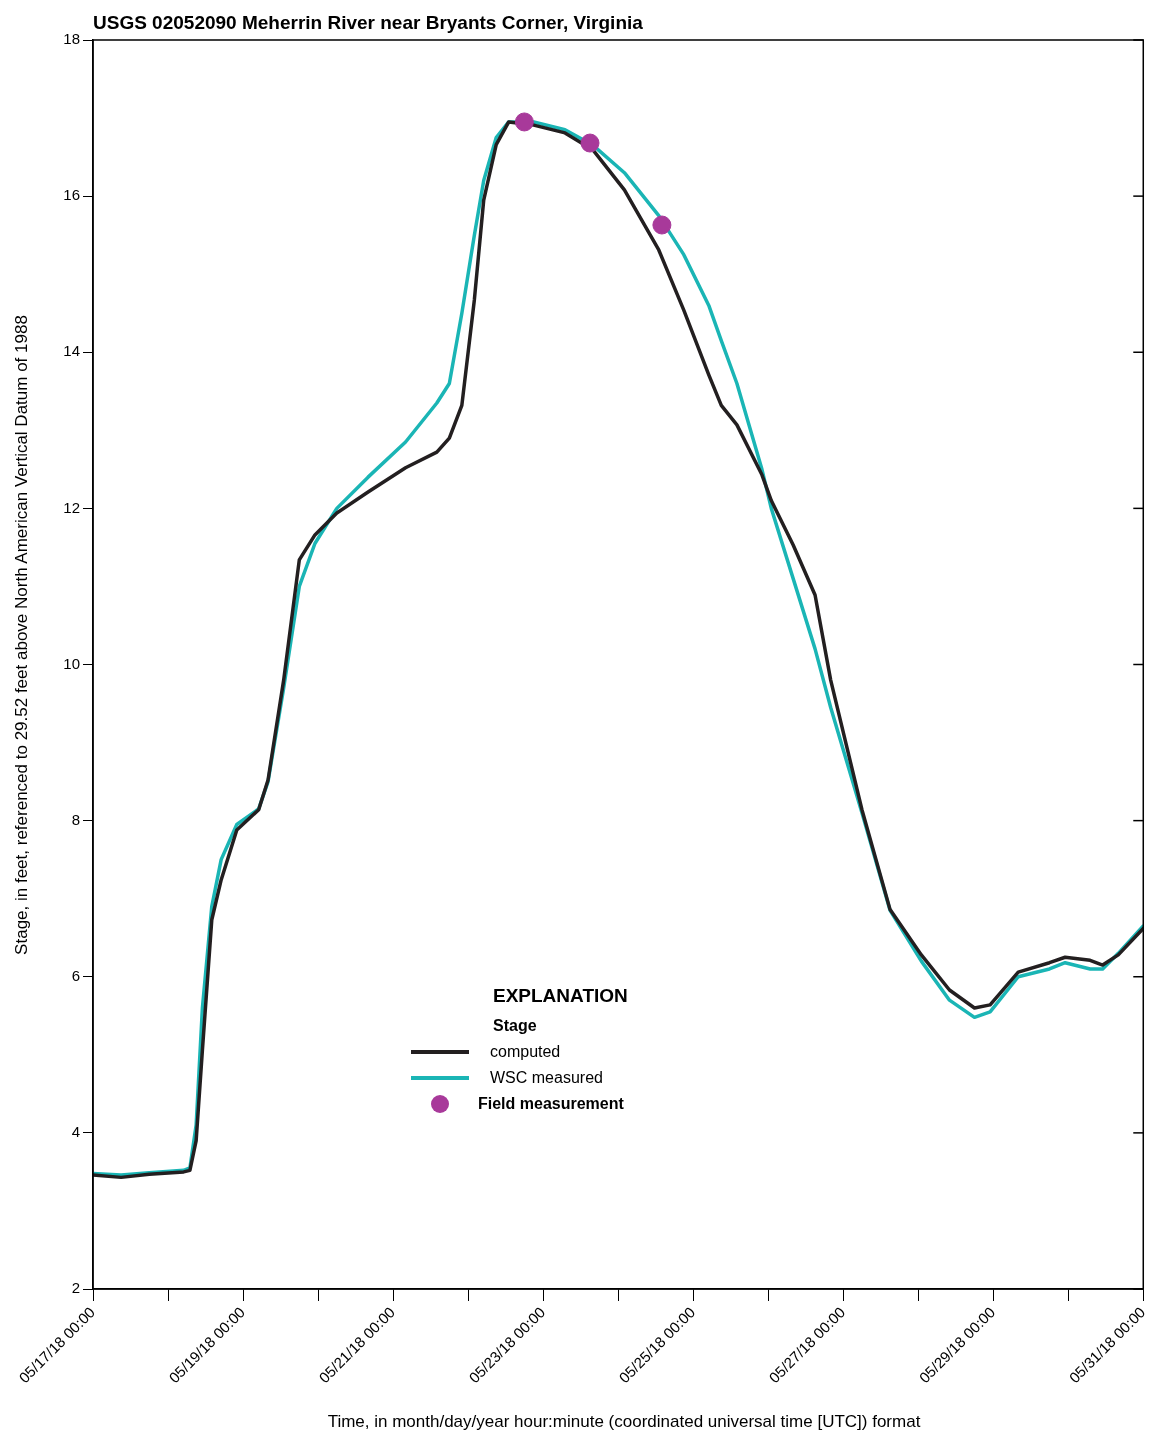 The height and width of the screenshot is (1435, 1159). Describe the element at coordinates (71, 507) in the screenshot. I see `y-tick-label: 12` at that location.